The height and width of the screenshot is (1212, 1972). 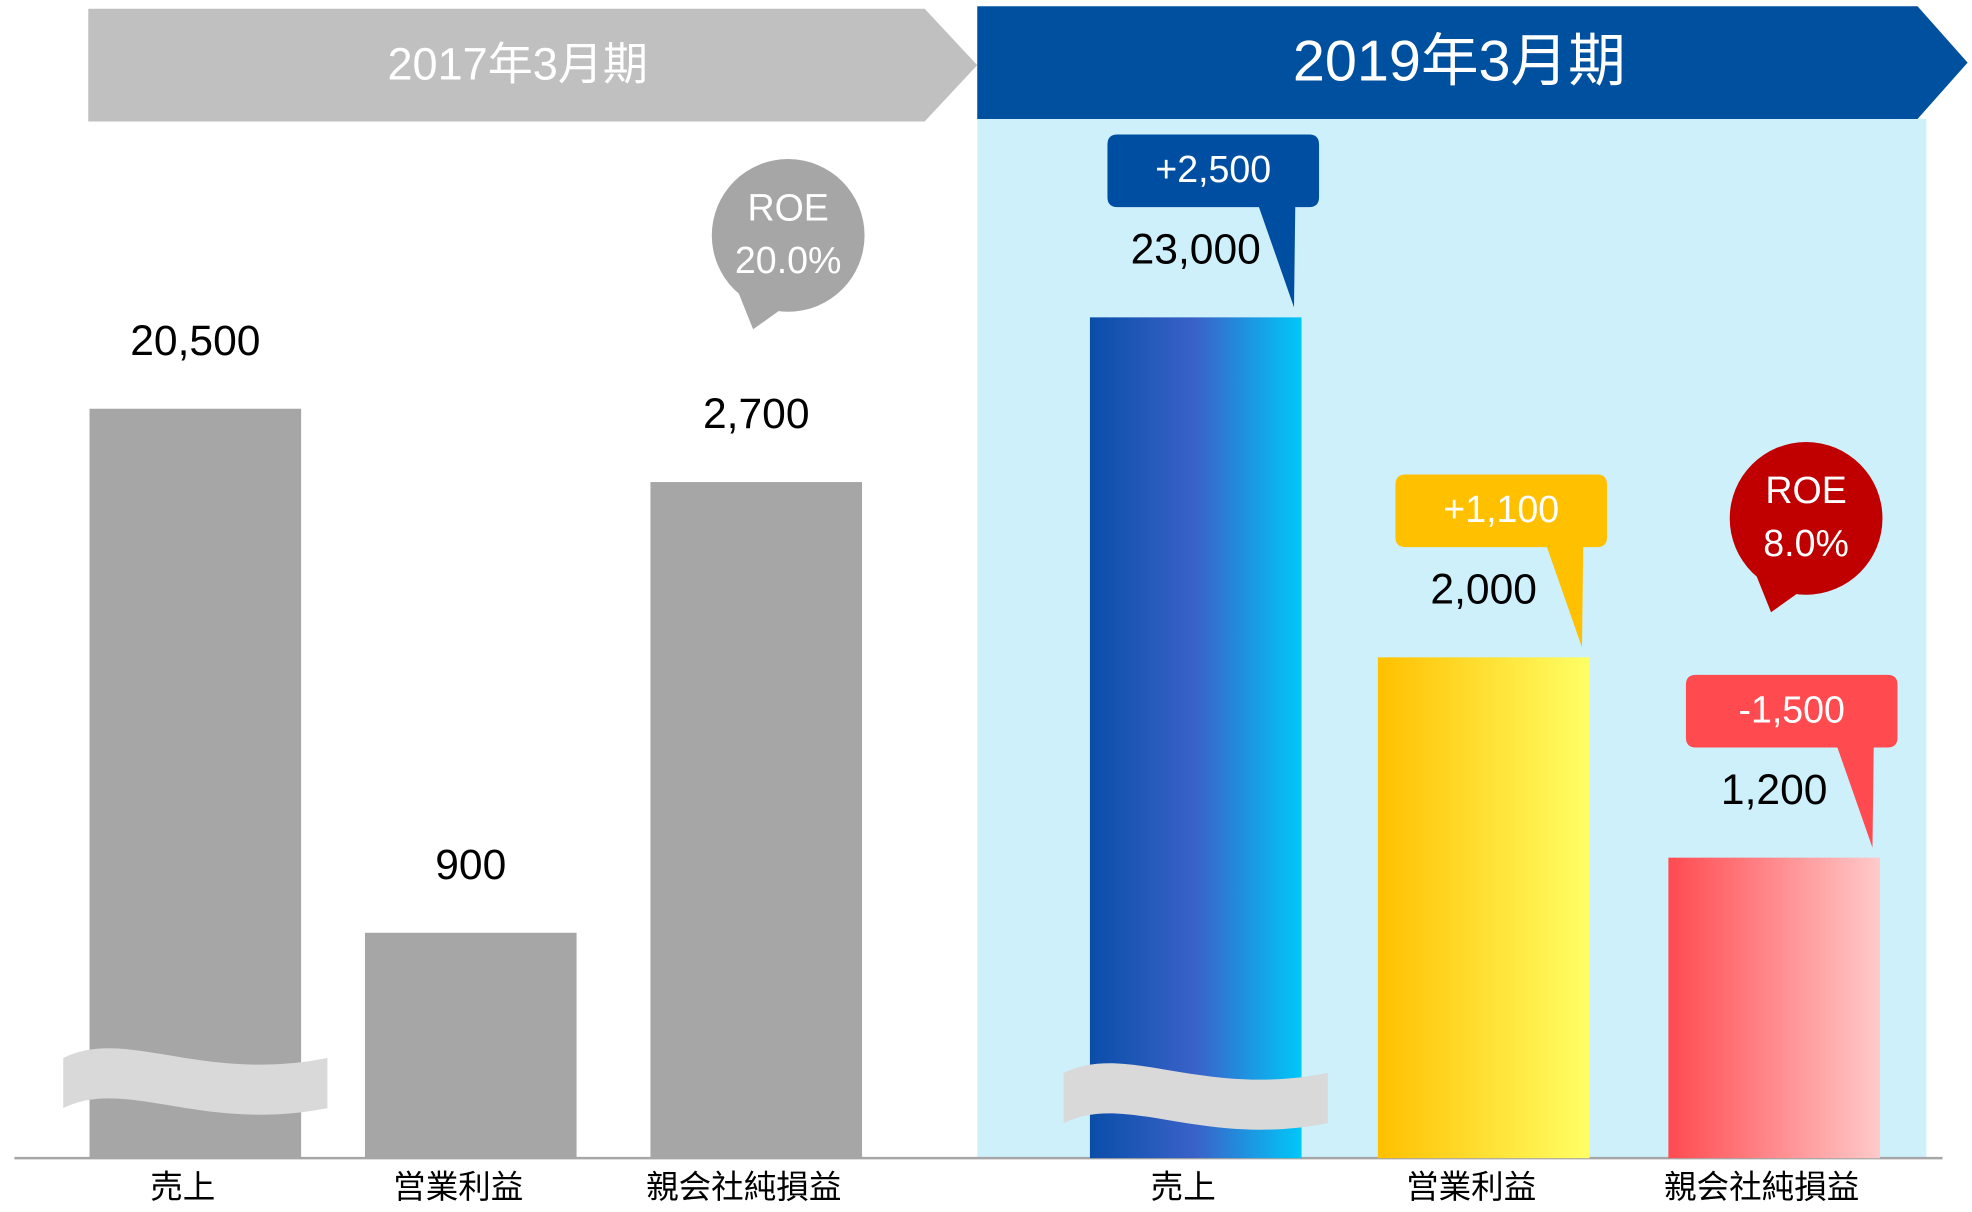 What do you see at coordinates (1213, 169) in the screenshot?
I see `callout-label: +2,500` at bounding box center [1213, 169].